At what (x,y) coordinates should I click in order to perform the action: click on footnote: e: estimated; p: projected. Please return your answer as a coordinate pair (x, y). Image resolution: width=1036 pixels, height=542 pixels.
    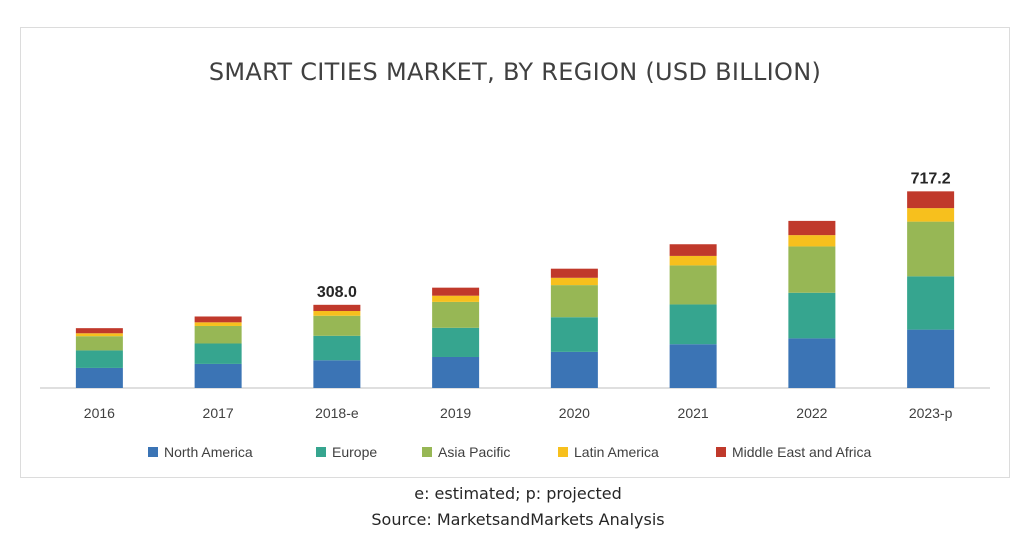
    Looking at the image, I should click on (518, 493).